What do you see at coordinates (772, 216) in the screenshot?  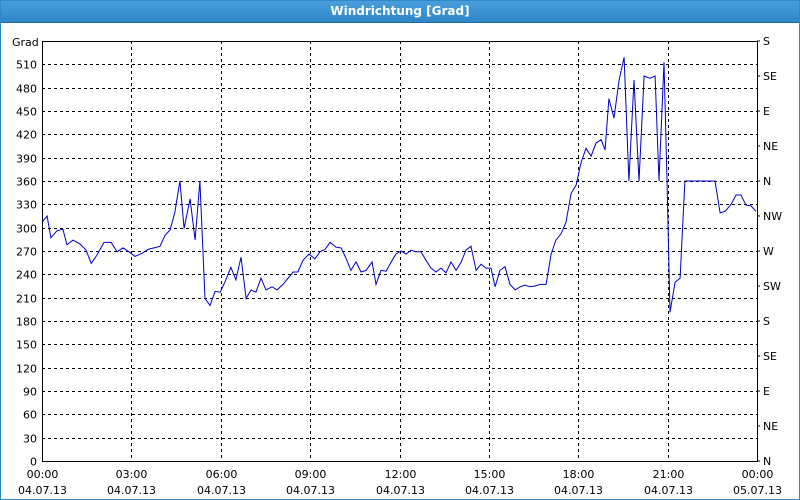 I see `y2-tick-label: NW` at bounding box center [772, 216].